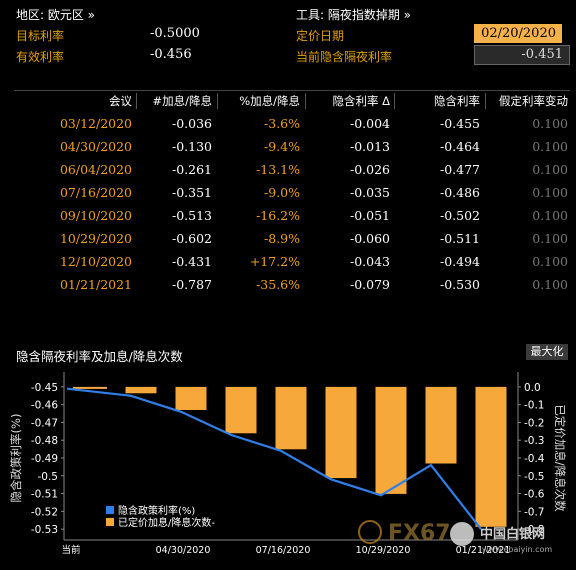 Image resolution: width=576 pixels, height=570 pixels. I want to click on implied-delta-cell: -0.043, so click(369, 261).